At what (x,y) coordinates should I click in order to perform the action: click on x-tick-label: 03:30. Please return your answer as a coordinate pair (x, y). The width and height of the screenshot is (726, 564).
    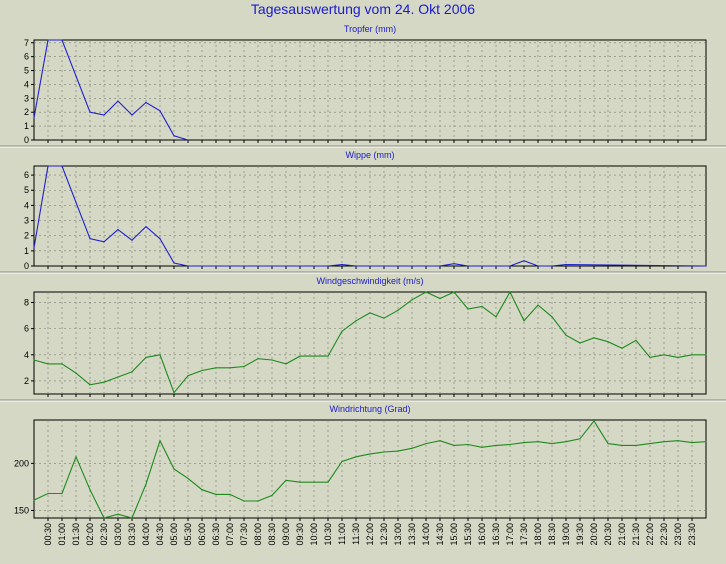
    Looking at the image, I should click on (132, 534).